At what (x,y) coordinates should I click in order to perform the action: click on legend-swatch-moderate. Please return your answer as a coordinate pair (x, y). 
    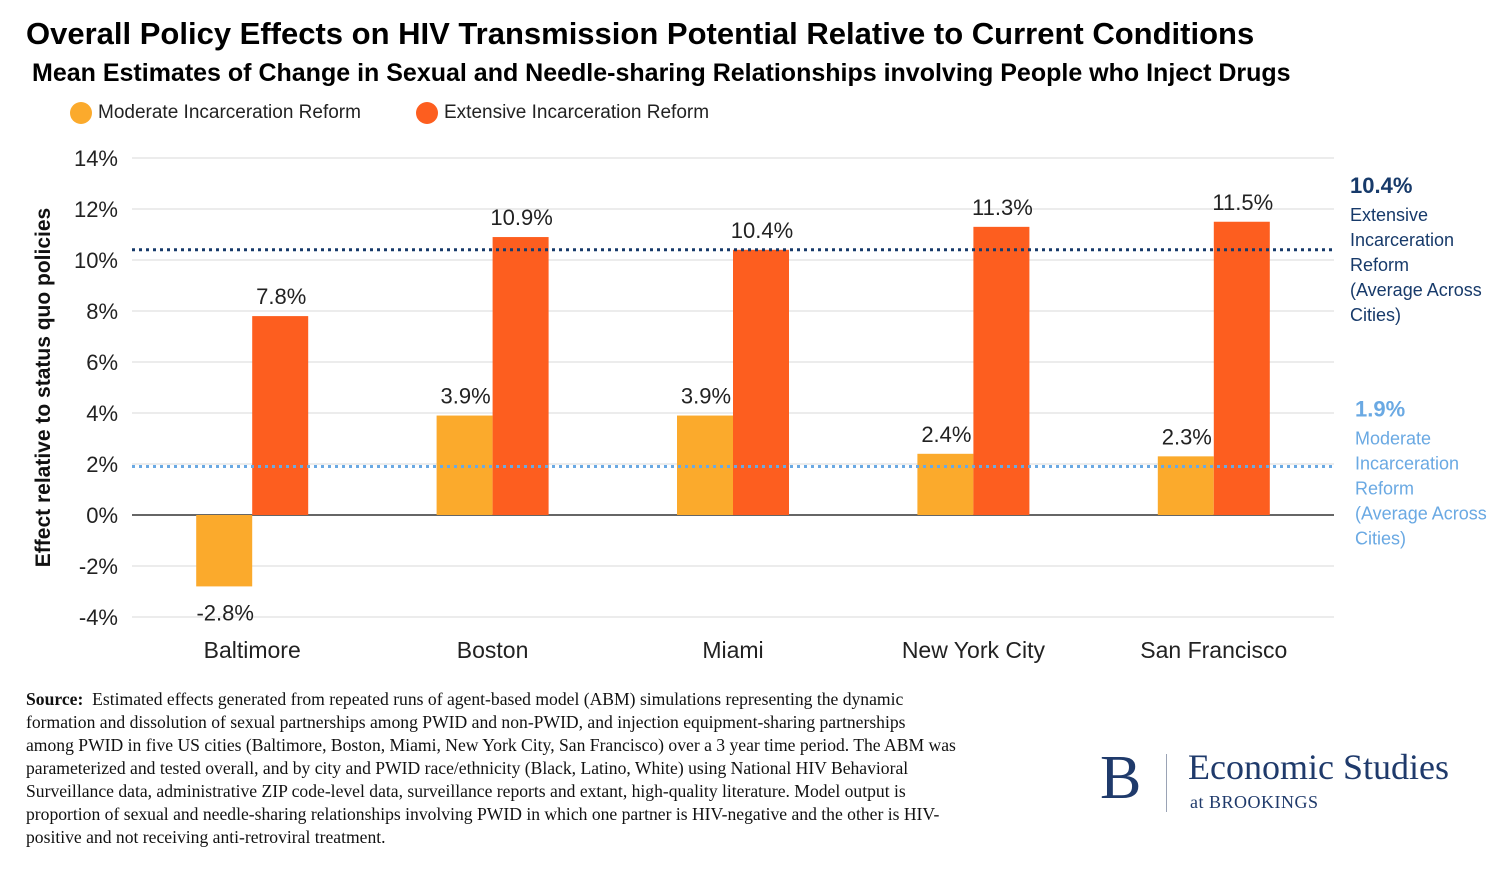
    Looking at the image, I should click on (81, 113).